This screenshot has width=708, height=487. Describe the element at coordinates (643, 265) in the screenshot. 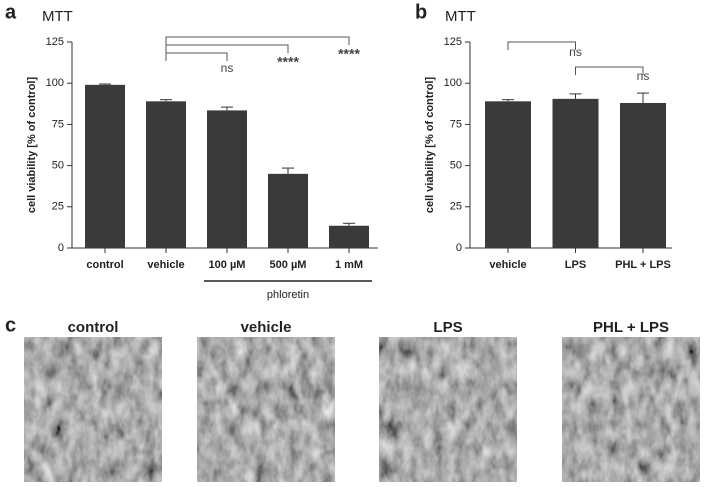

I see `x-tick-label: PHL + LPS` at that location.